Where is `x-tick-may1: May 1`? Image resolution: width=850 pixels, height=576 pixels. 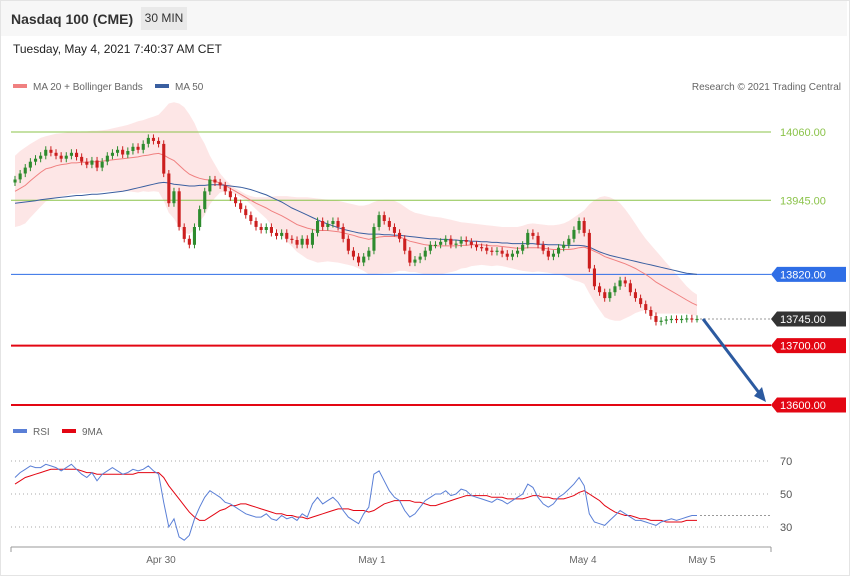
x-tick-may1: May 1 is located at coordinates (372, 560).